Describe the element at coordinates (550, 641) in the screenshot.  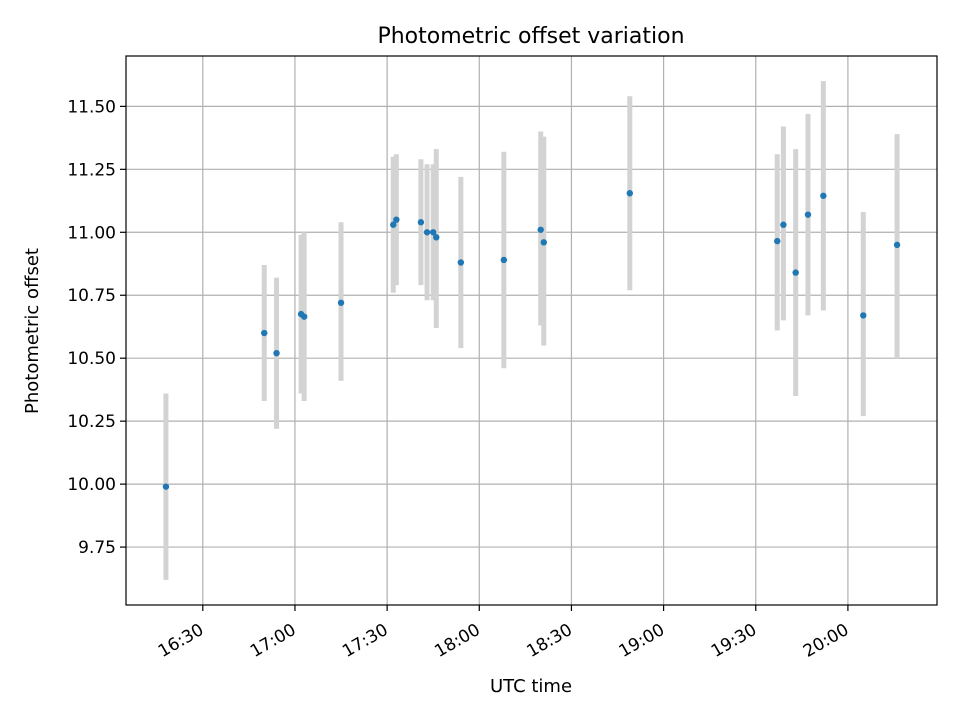
I see `x-tick-label: 18:30` at that location.